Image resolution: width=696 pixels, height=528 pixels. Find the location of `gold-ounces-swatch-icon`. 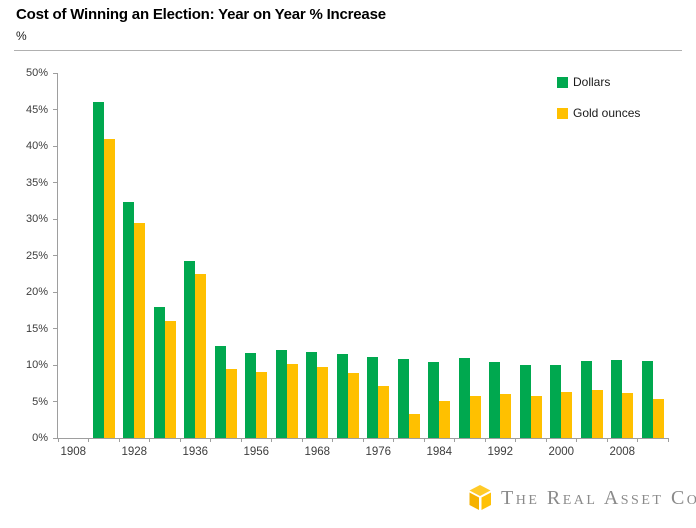

gold-ounces-swatch-icon is located at coordinates (562, 113).